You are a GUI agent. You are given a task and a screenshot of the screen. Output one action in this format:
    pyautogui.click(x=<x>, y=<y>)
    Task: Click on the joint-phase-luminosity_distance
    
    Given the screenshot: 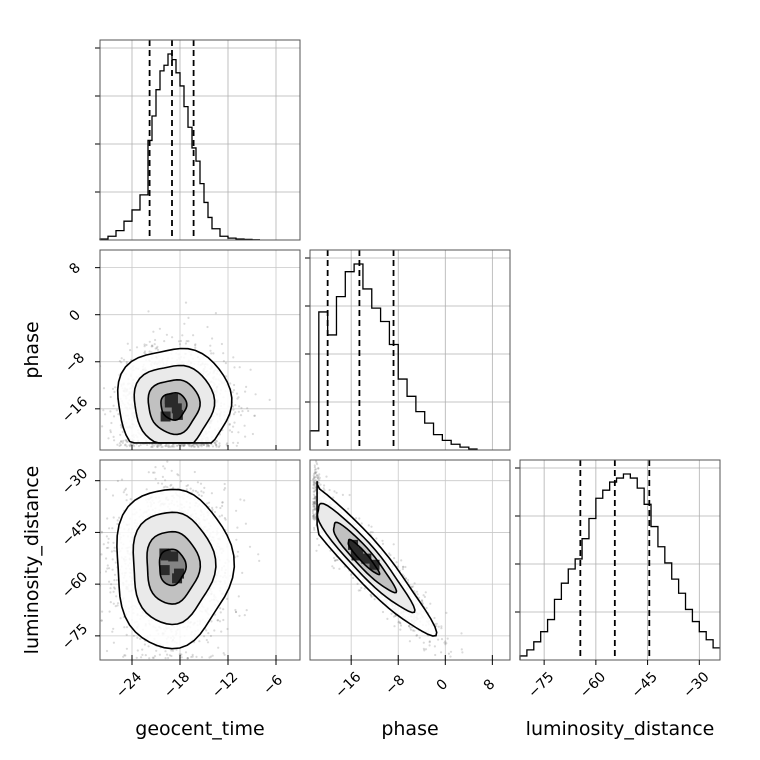 What is the action you would take?
    pyautogui.click(x=410, y=560)
    